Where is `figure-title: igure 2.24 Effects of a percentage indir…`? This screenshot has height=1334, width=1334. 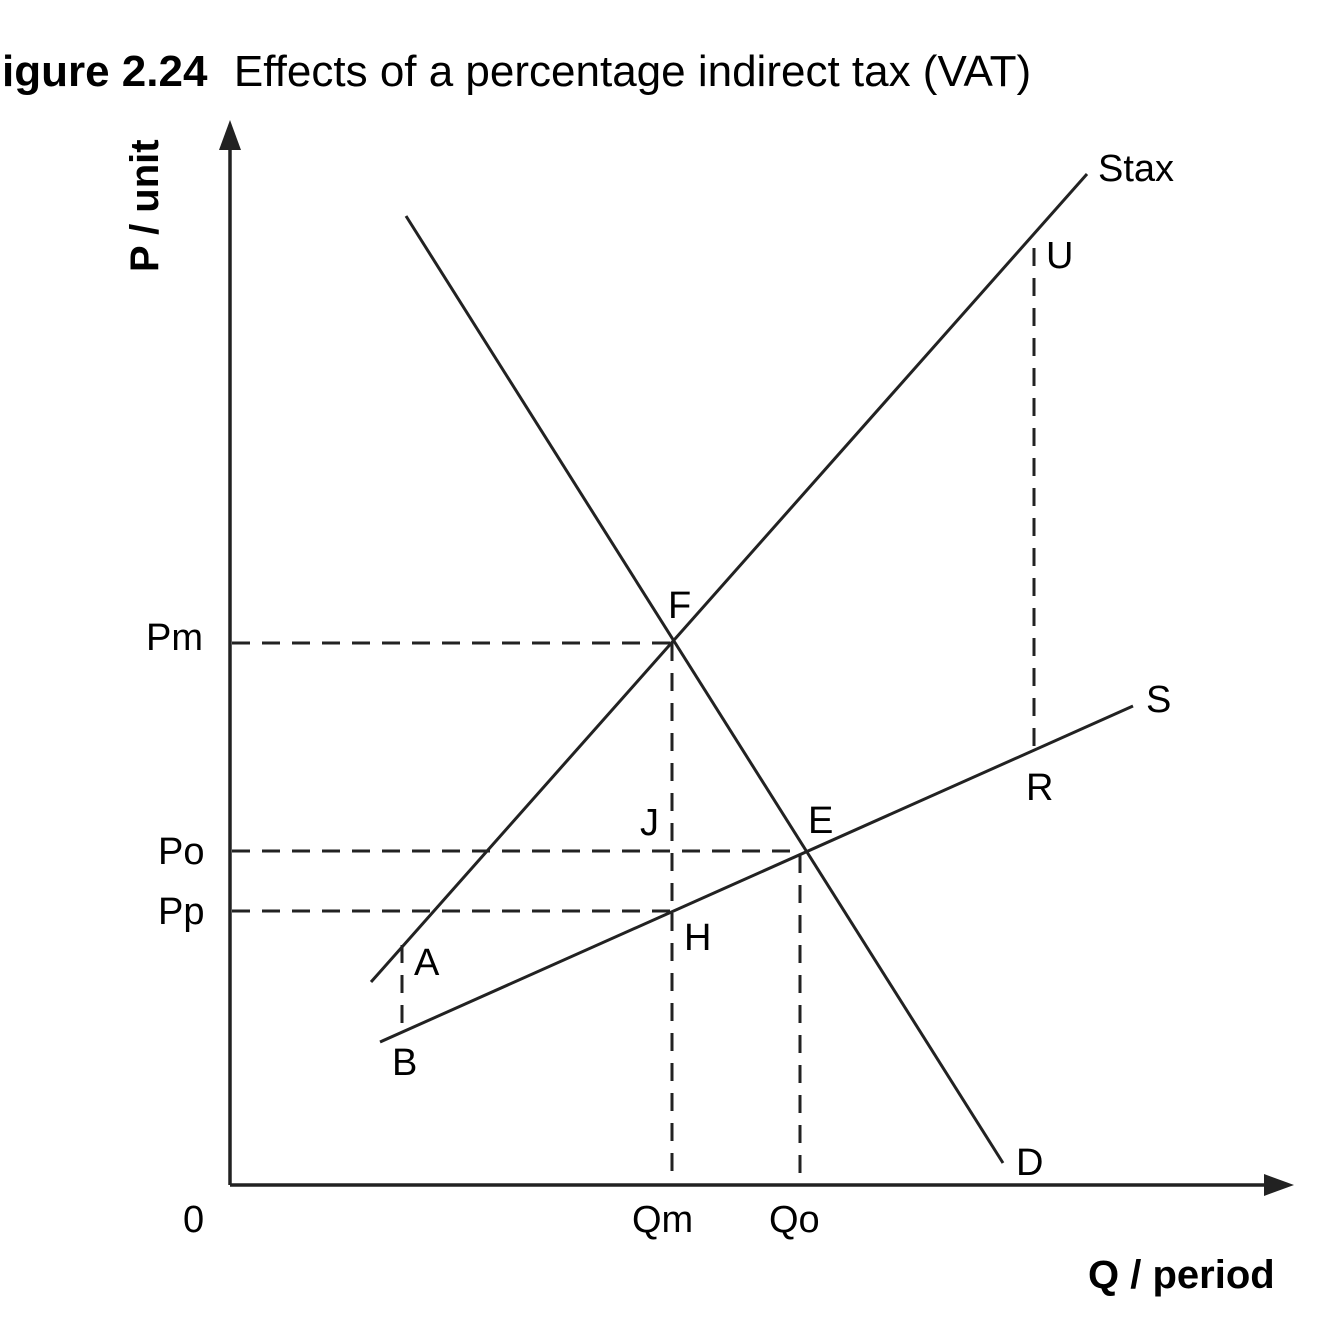 figure-title: igure 2.24 Effects of a percentage indir… is located at coordinates (516, 71).